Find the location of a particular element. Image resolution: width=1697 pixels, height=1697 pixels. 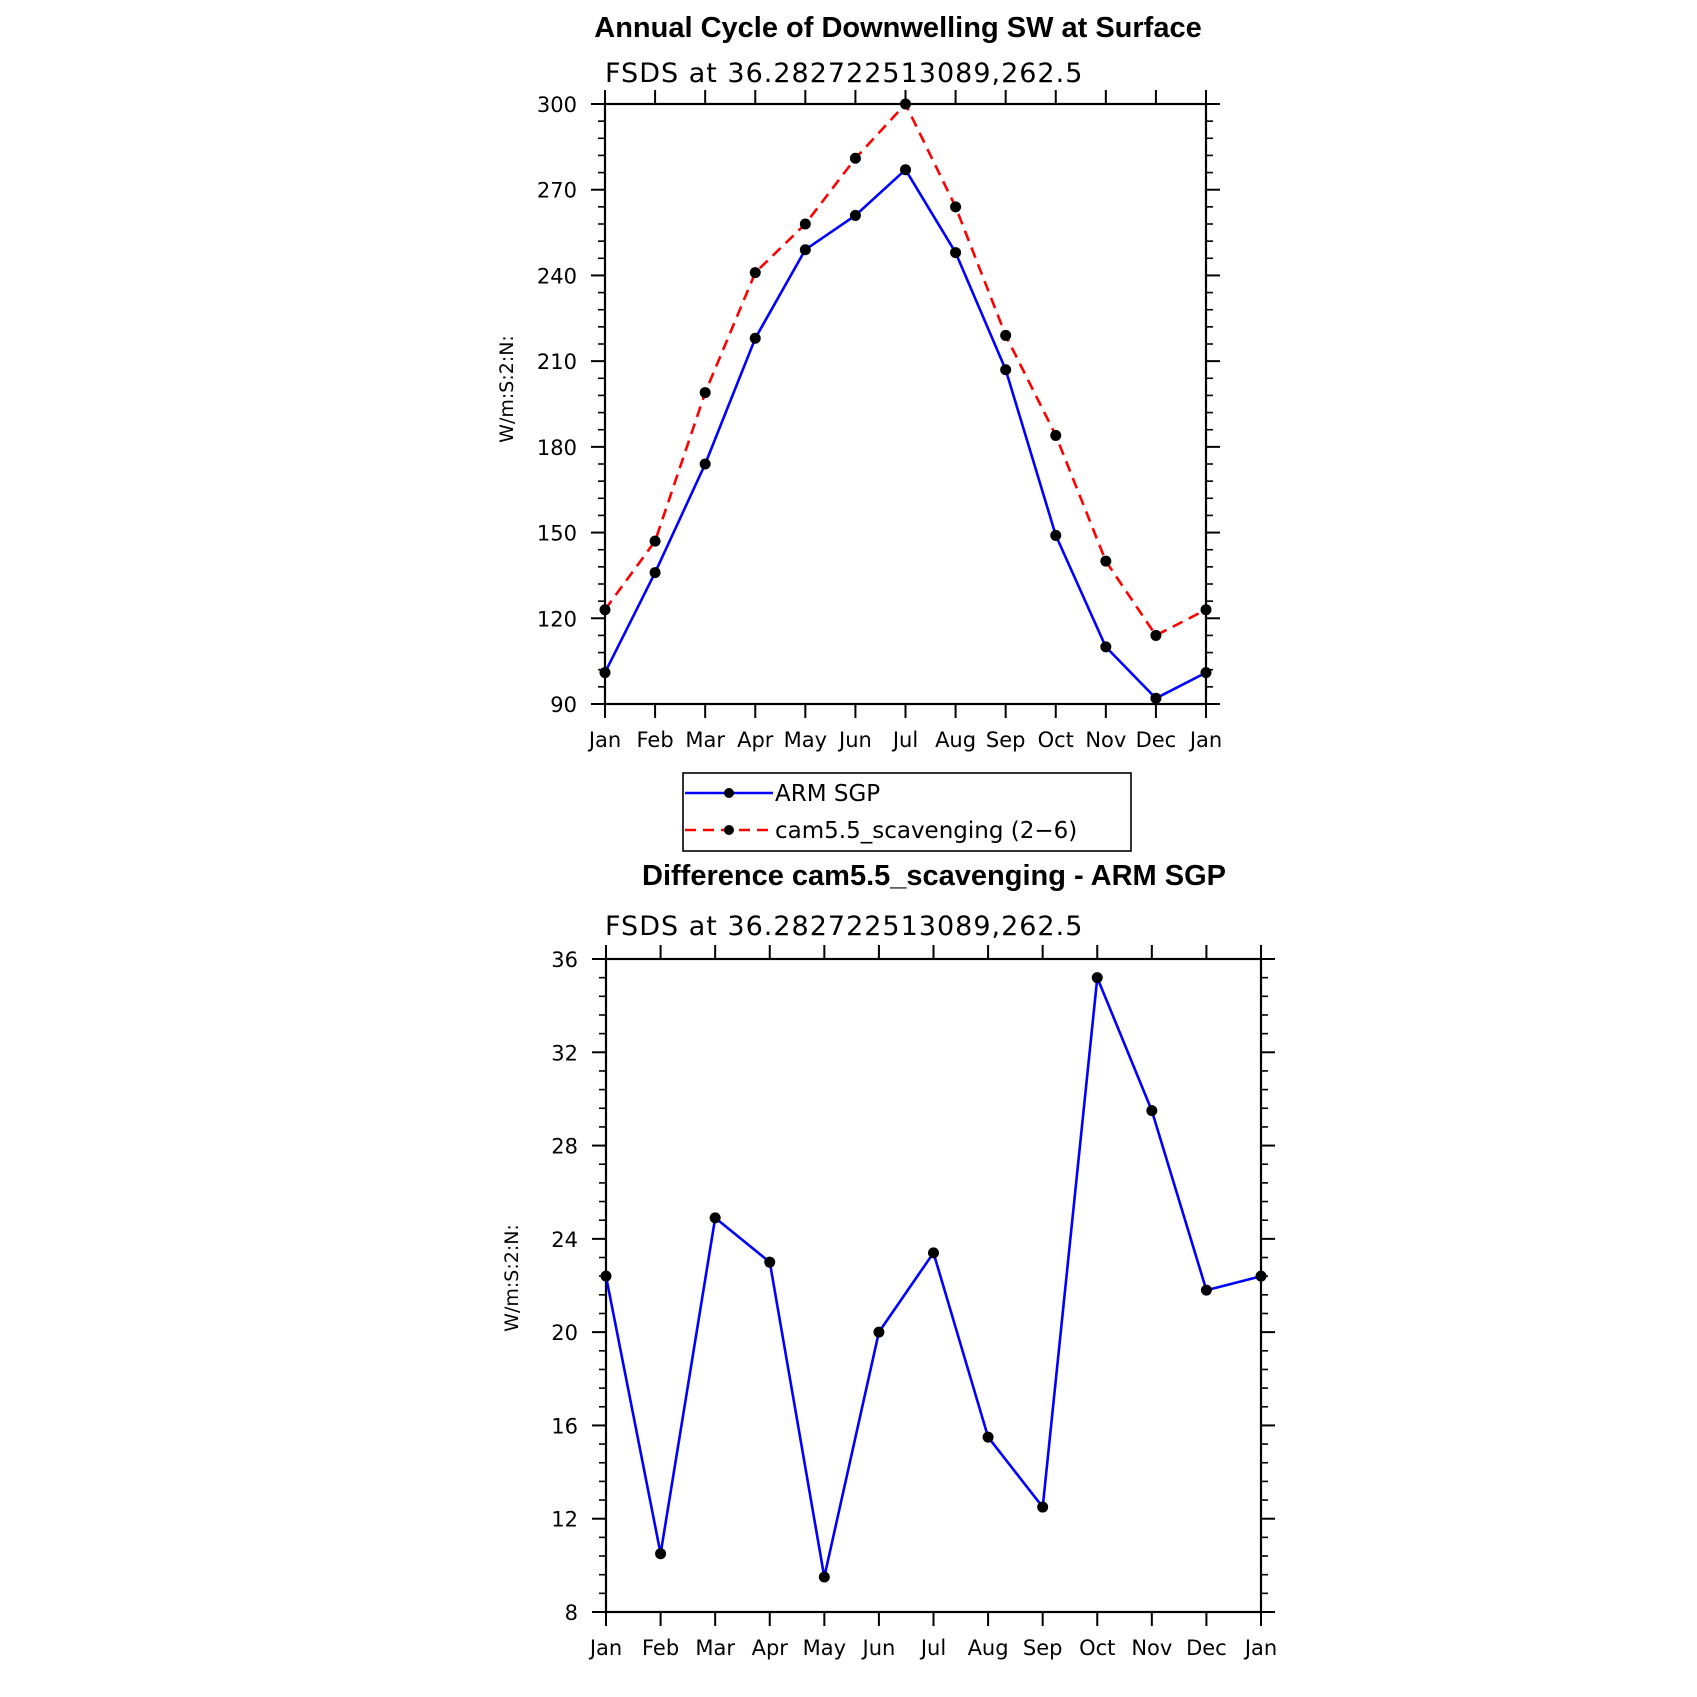

legend: ARM SGP cam5.5_scavenging (2−6) is located at coordinates (907, 812).